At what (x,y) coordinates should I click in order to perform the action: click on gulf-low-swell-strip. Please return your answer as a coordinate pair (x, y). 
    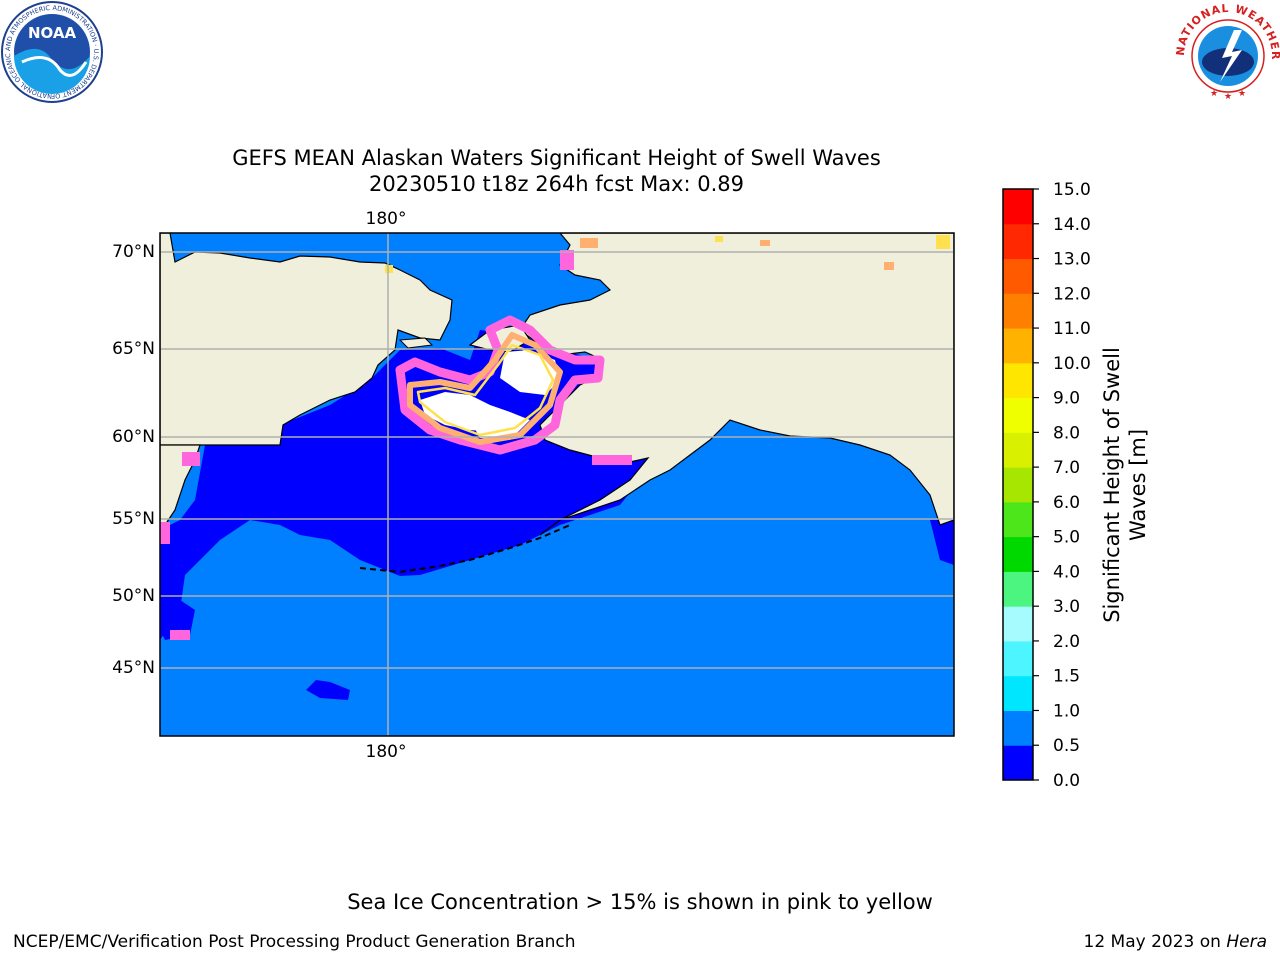
    Looking at the image, I should click on (942, 542).